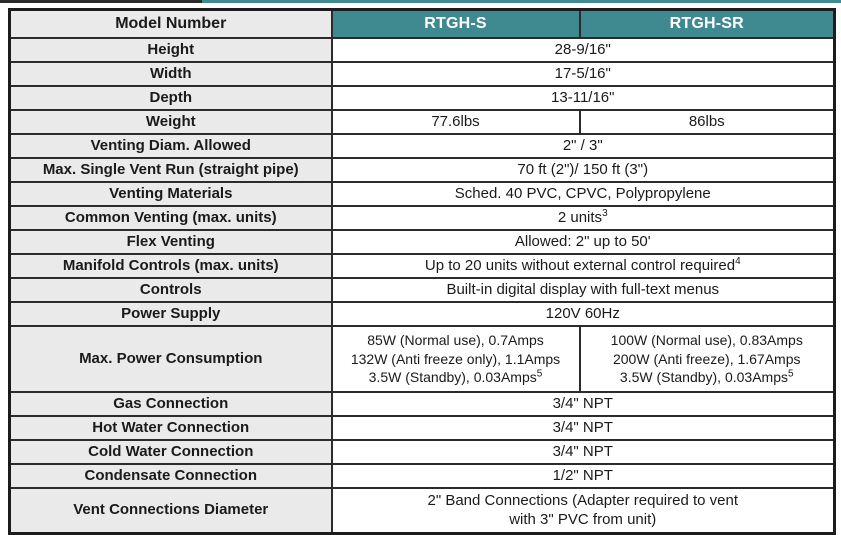  What do you see at coordinates (170, 194) in the screenshot?
I see `row-label: Venting Materials` at bounding box center [170, 194].